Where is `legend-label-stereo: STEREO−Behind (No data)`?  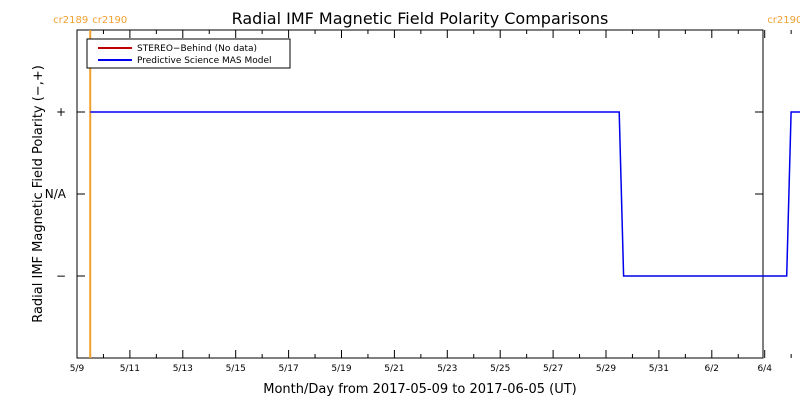
legend-label-stereo: STEREO−Behind (No data) is located at coordinates (197, 49).